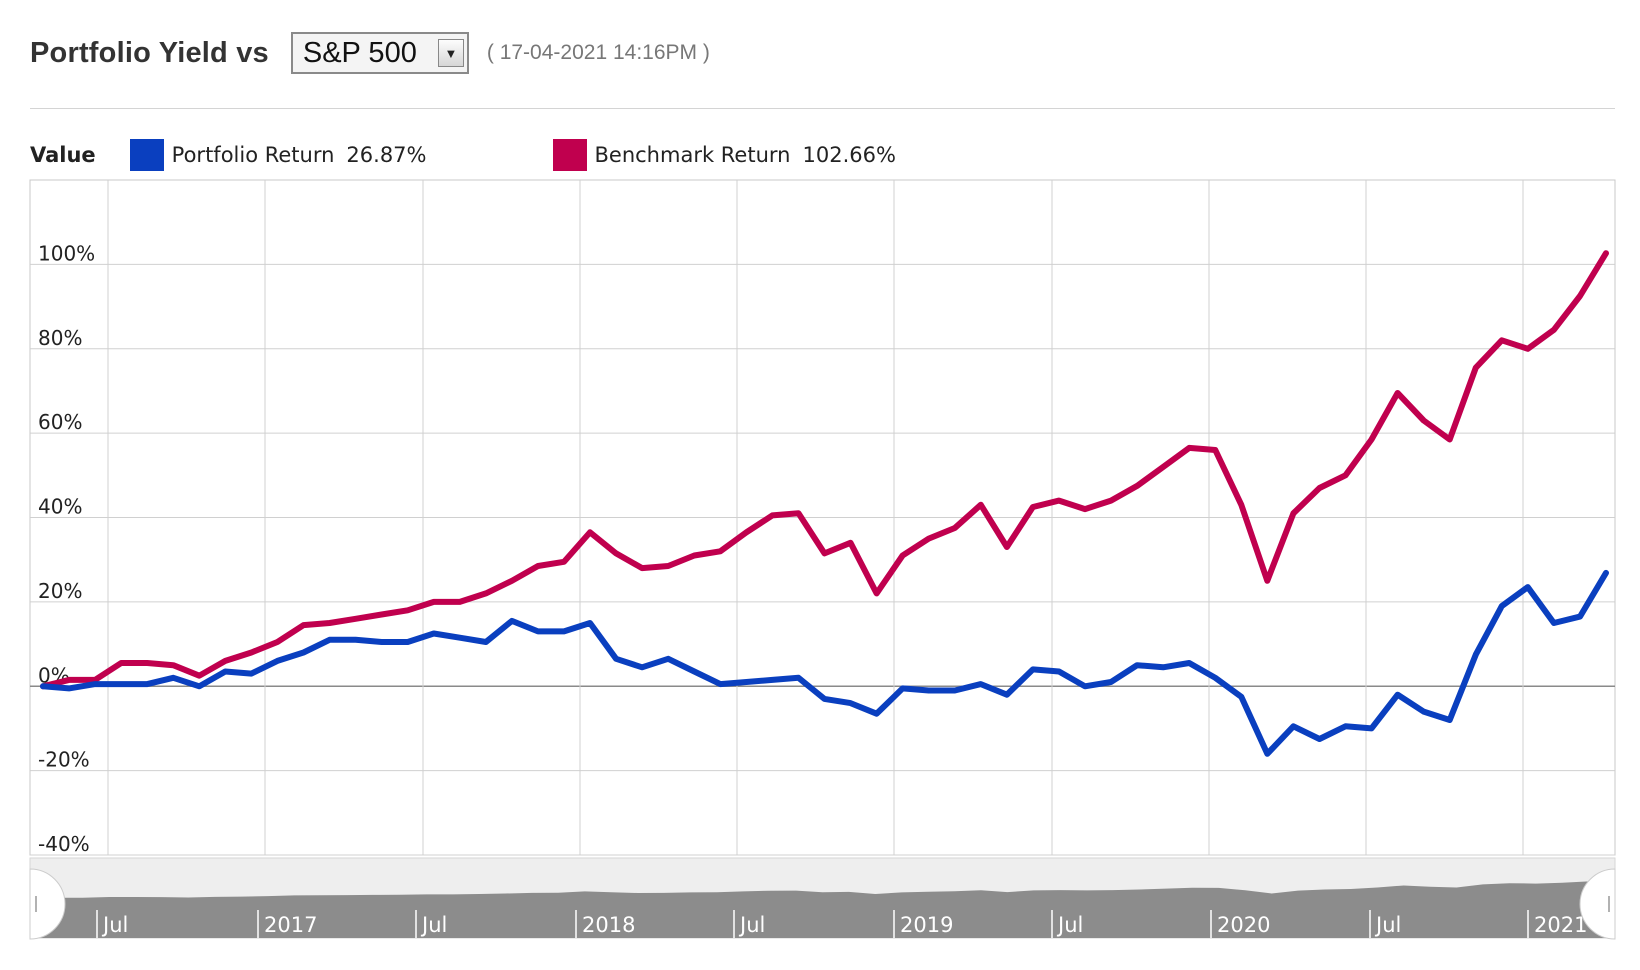 This screenshot has width=1640, height=970. What do you see at coordinates (60, 422) in the screenshot?
I see `y-tick-label: 60%` at bounding box center [60, 422].